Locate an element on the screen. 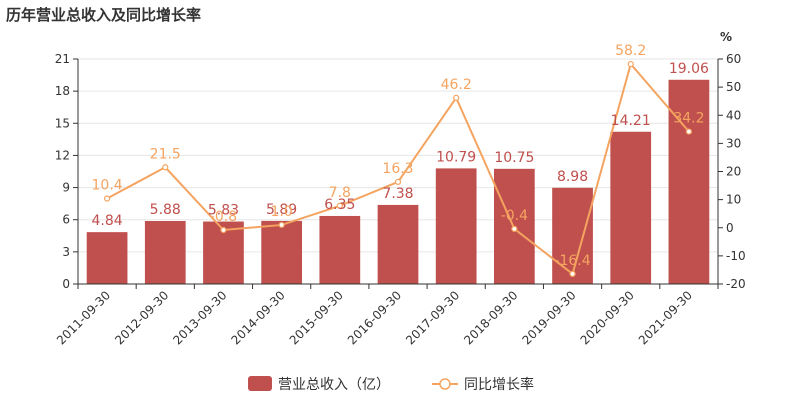 The width and height of the screenshot is (800, 400). bar-value-label: 5.88 is located at coordinates (165, 210).